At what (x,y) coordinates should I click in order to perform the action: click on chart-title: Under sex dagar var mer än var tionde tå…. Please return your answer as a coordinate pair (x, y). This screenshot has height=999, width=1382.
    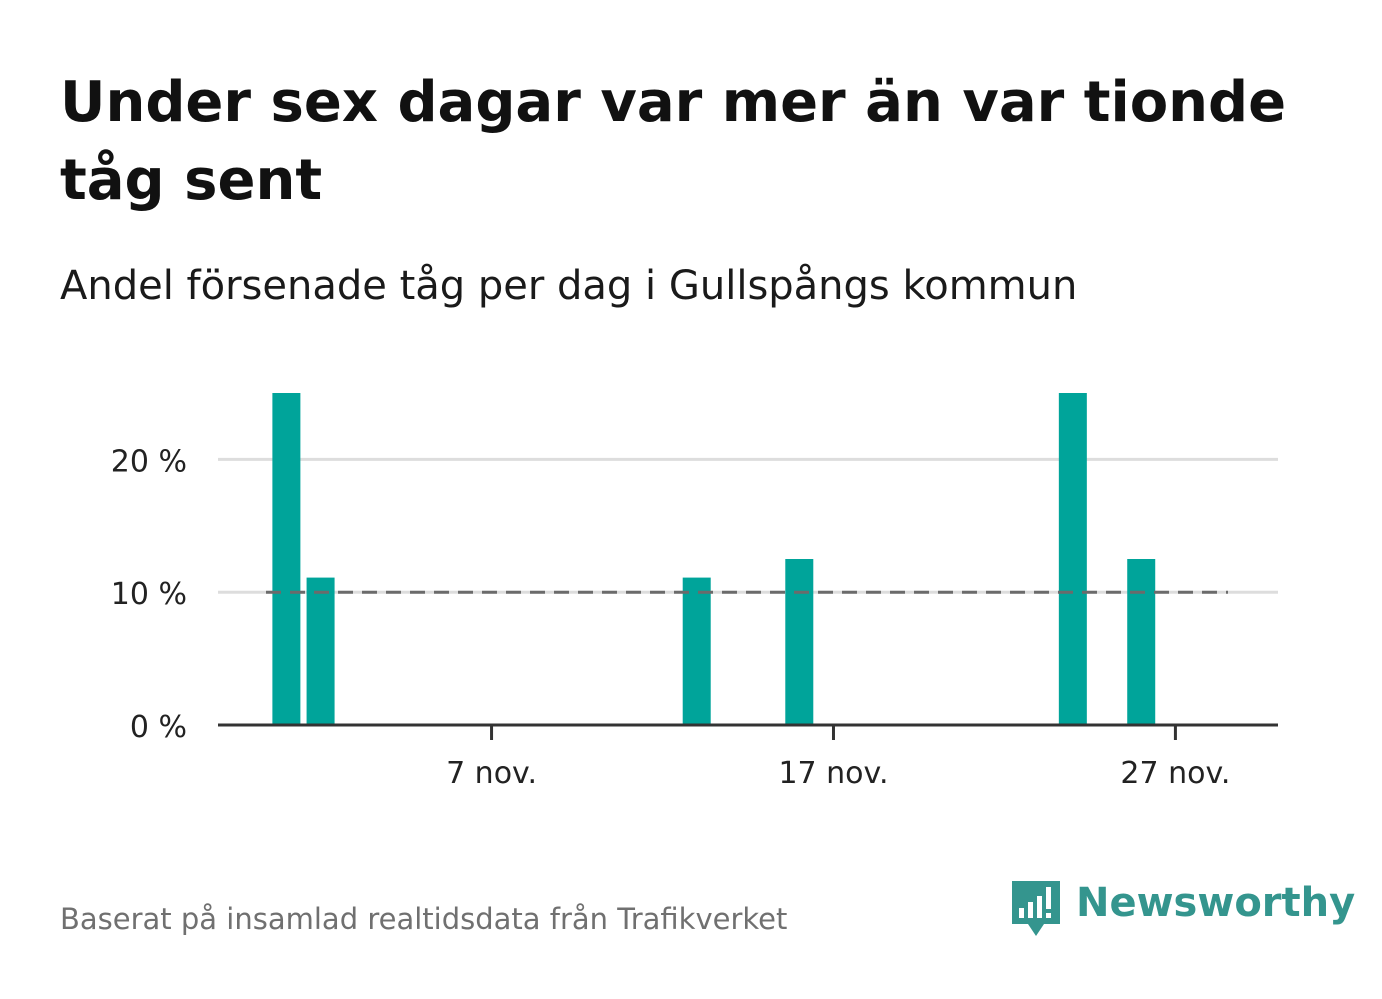
    Looking at the image, I should click on (673, 141).